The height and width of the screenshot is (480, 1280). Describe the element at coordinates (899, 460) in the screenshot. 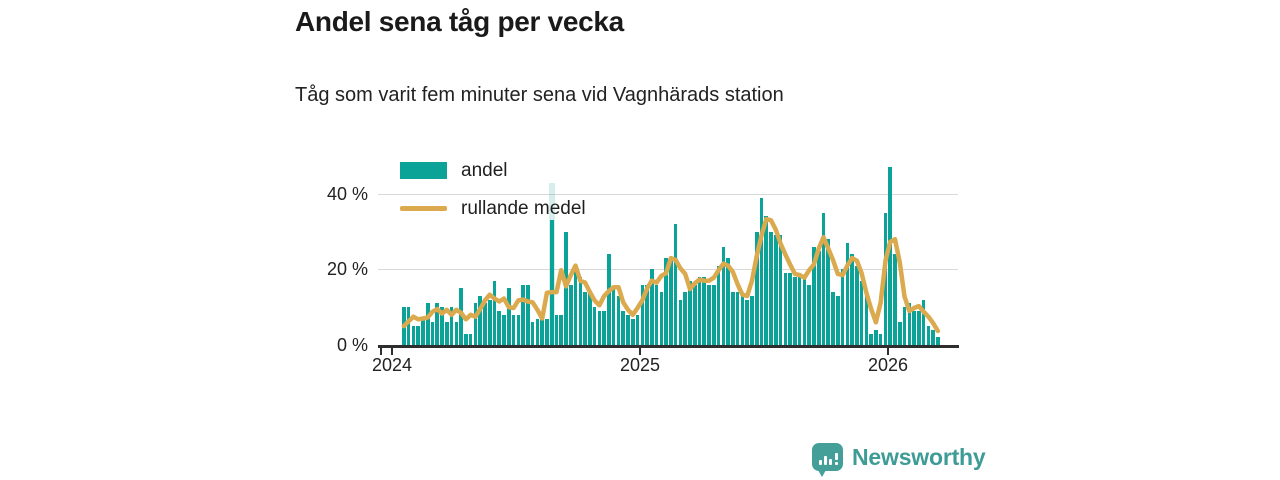

I see `newsworthy-logo: Newsworthy` at that location.